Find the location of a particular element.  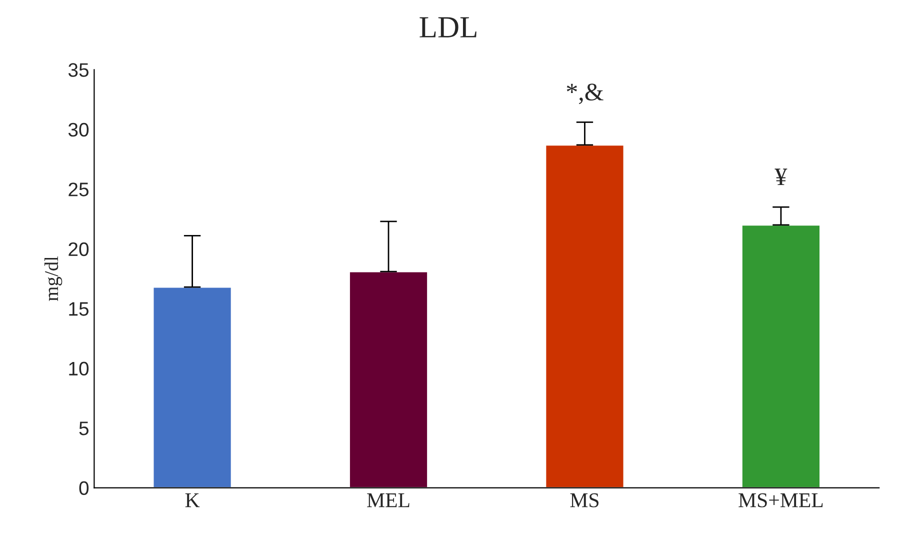

y-tick-label: 5 is located at coordinates (84, 429).